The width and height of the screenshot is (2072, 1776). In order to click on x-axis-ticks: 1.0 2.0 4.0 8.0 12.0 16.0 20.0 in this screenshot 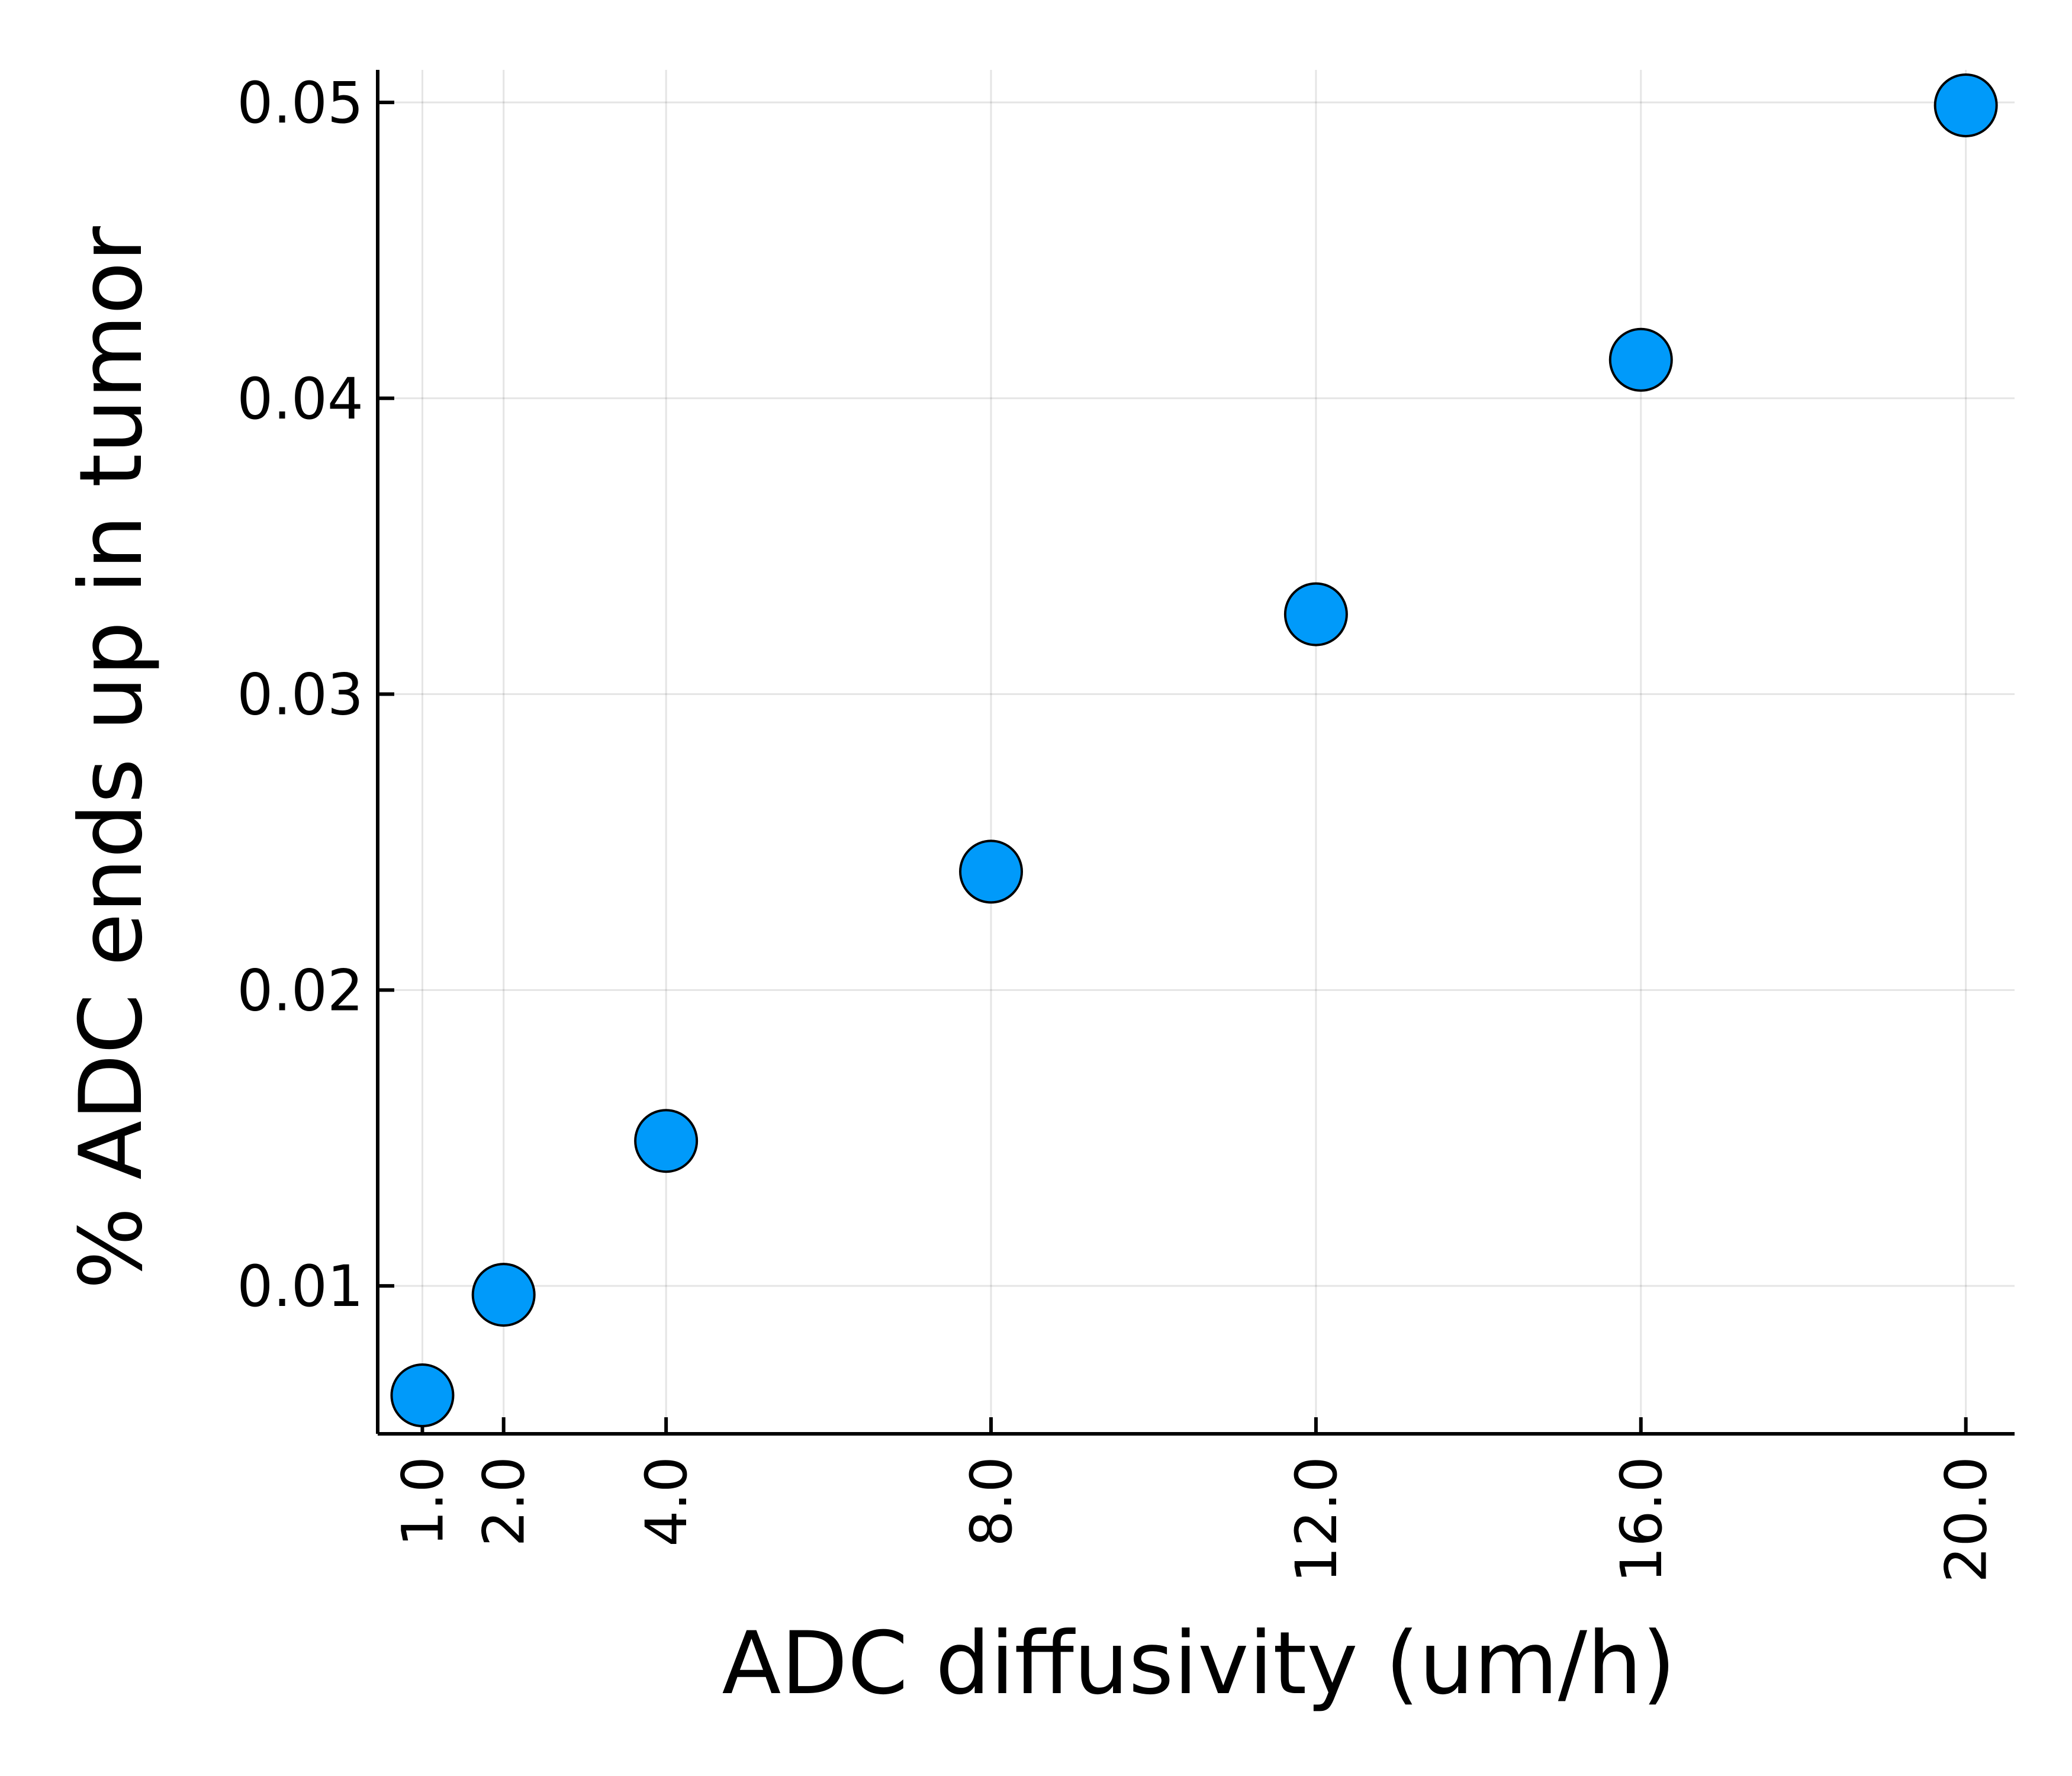, I will do `click(1195, 1500)`.